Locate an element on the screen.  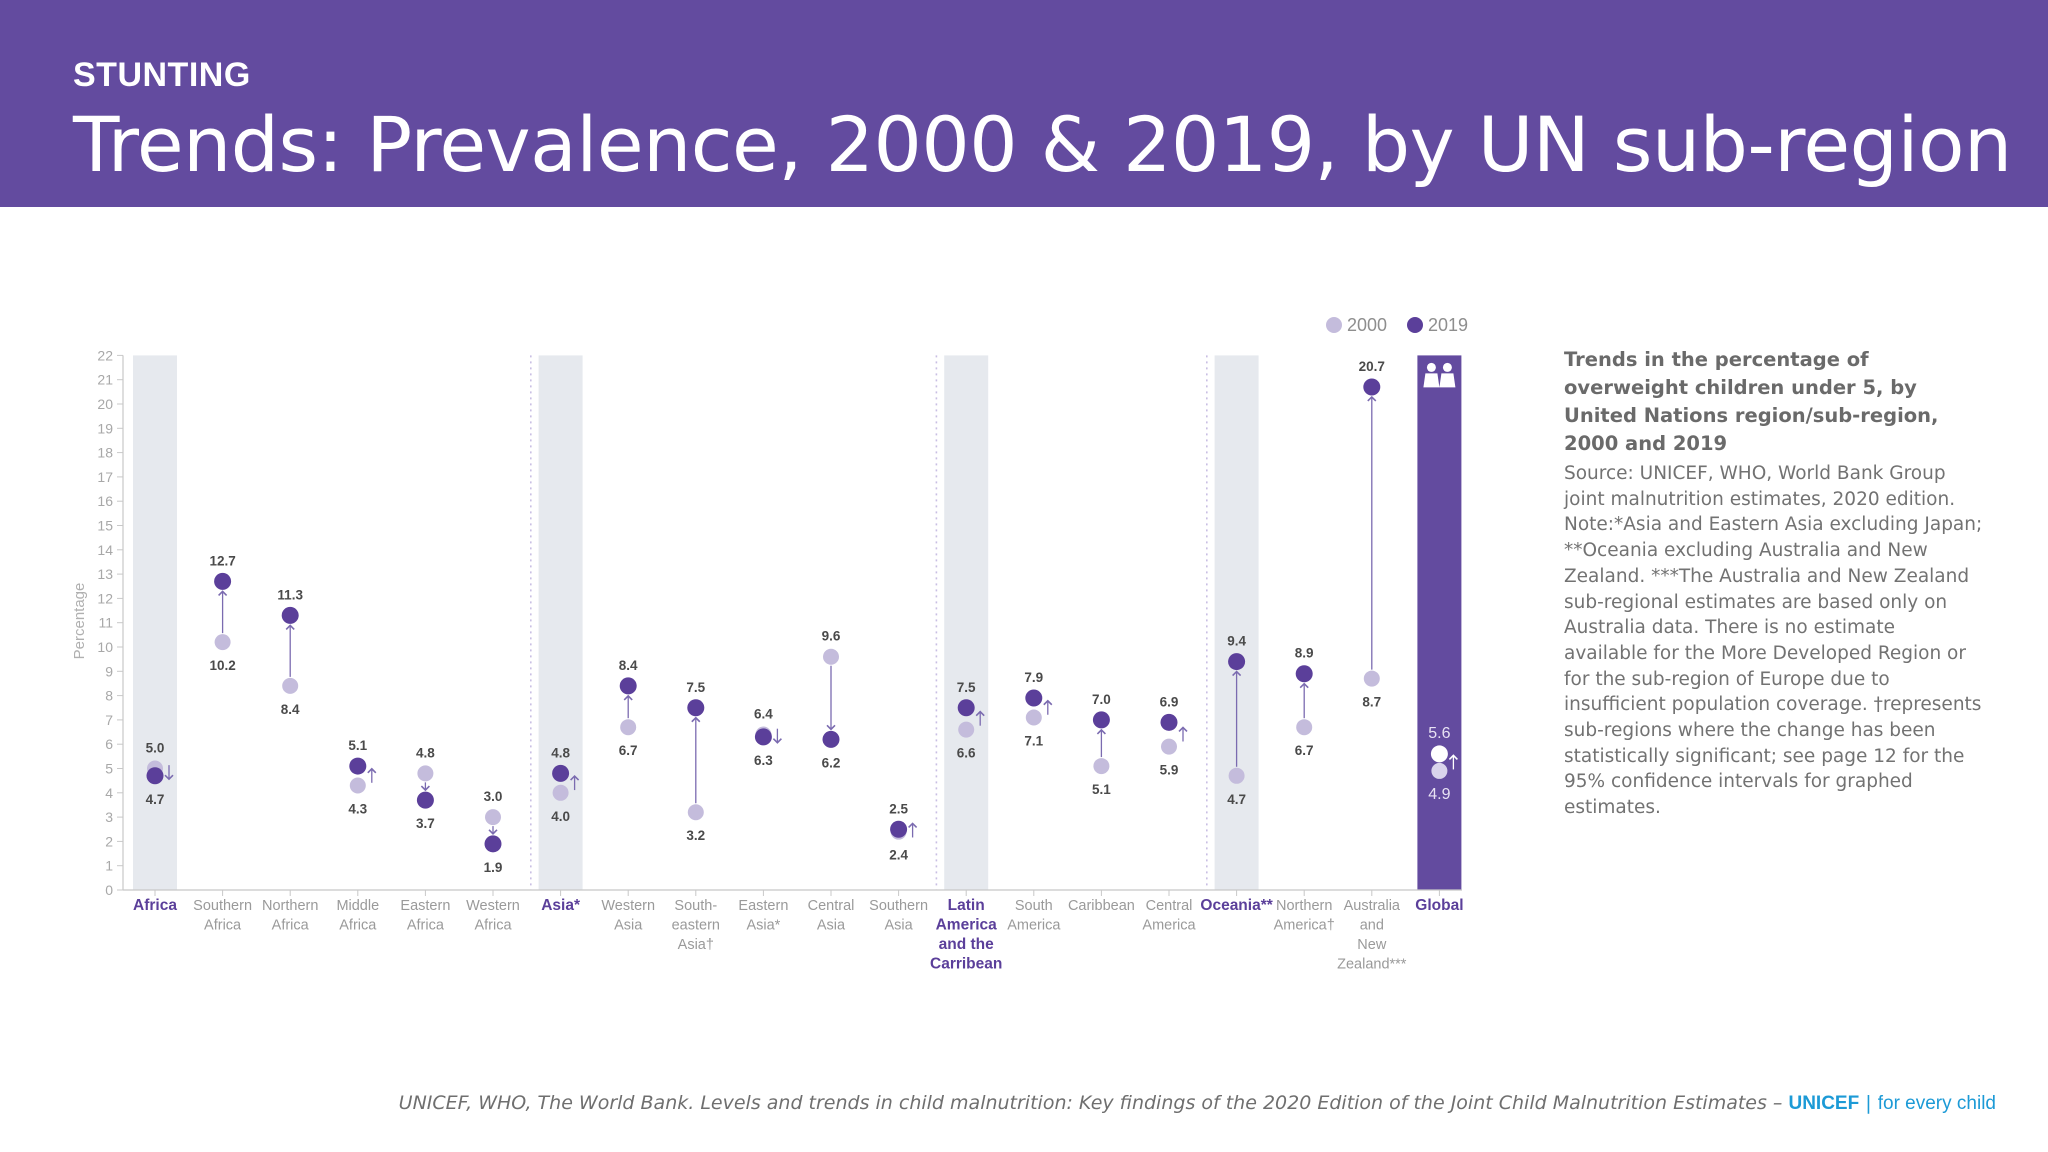
y-tick-label: 10 is located at coordinates (105, 647).